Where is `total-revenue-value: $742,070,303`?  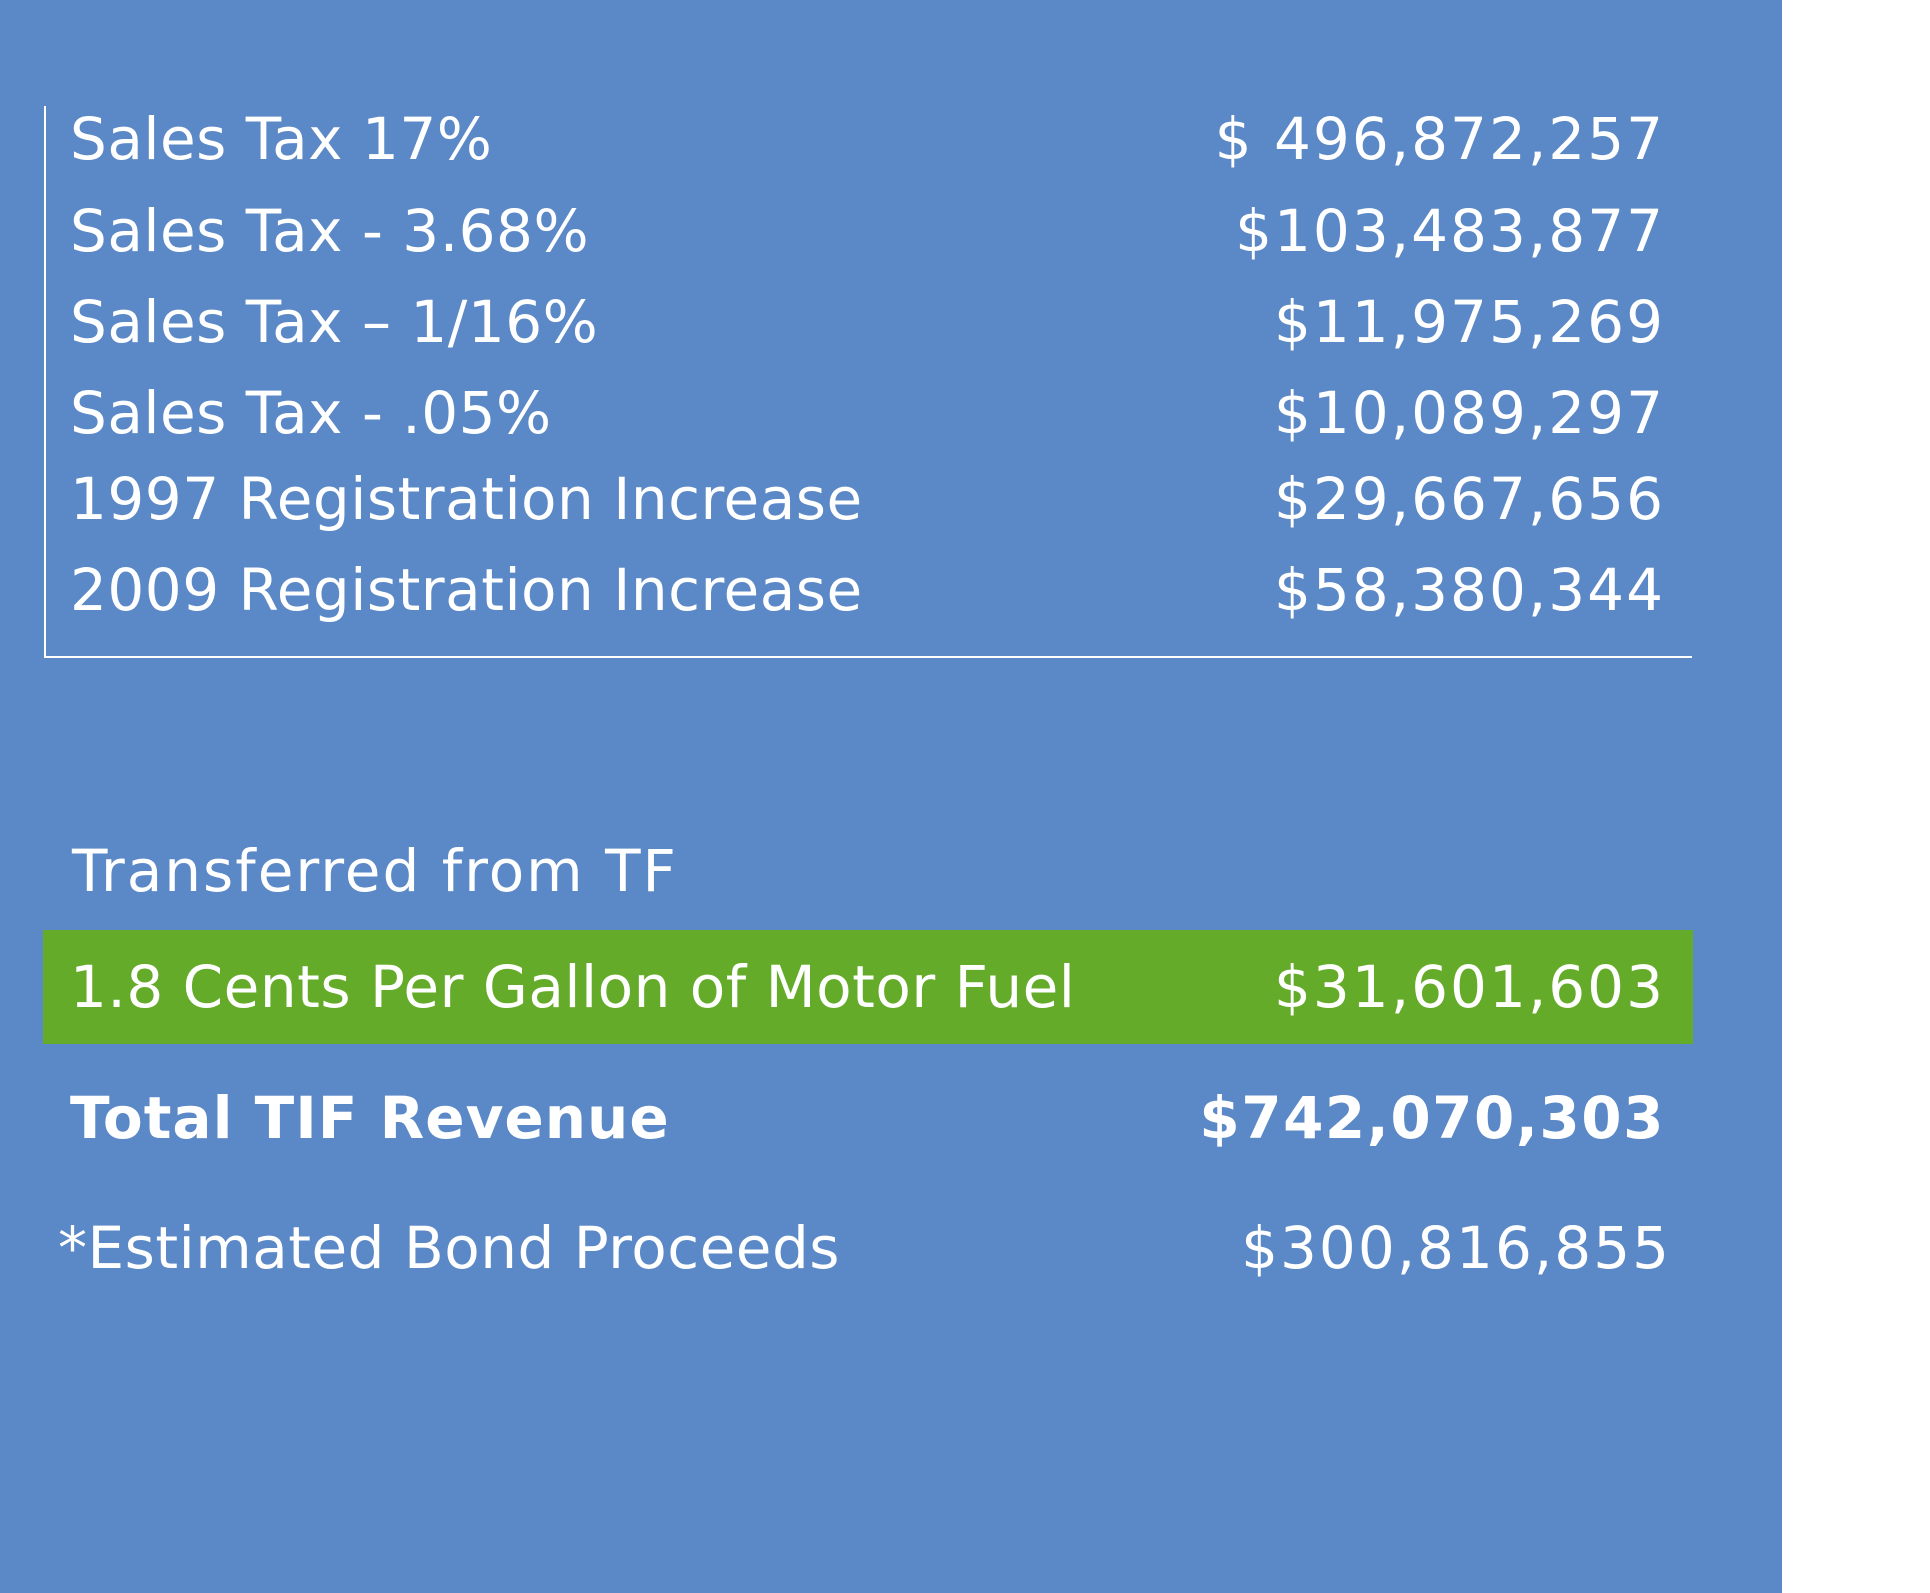 total-revenue-value: $742,070,303 is located at coordinates (1432, 1118).